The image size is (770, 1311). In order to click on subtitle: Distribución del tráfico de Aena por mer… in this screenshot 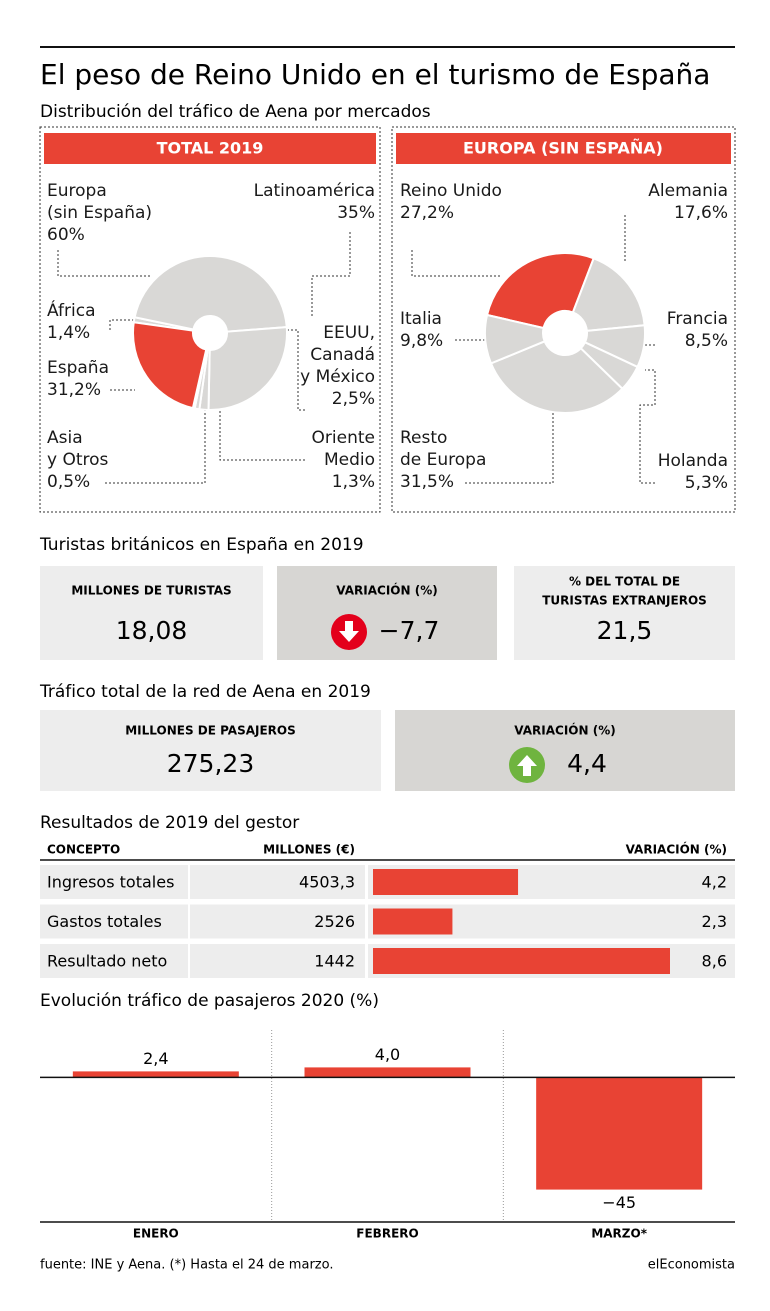, I will do `click(235, 112)`.